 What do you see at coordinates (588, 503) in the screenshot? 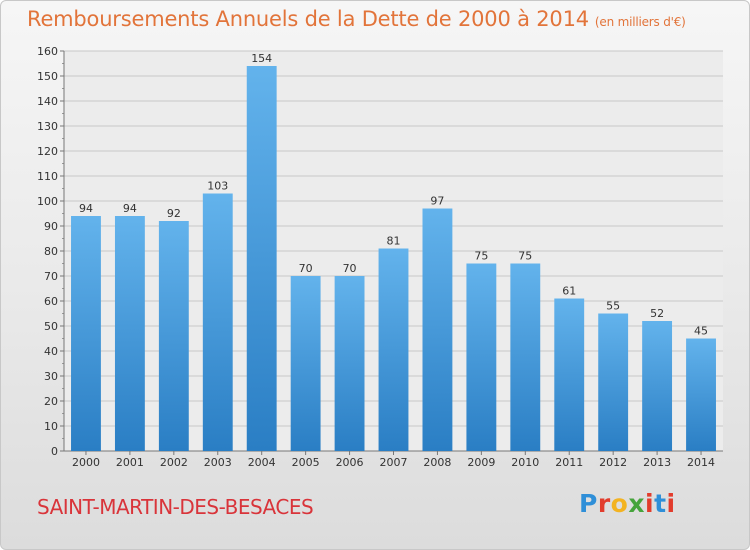
I see `logo-letter: P` at bounding box center [588, 503].